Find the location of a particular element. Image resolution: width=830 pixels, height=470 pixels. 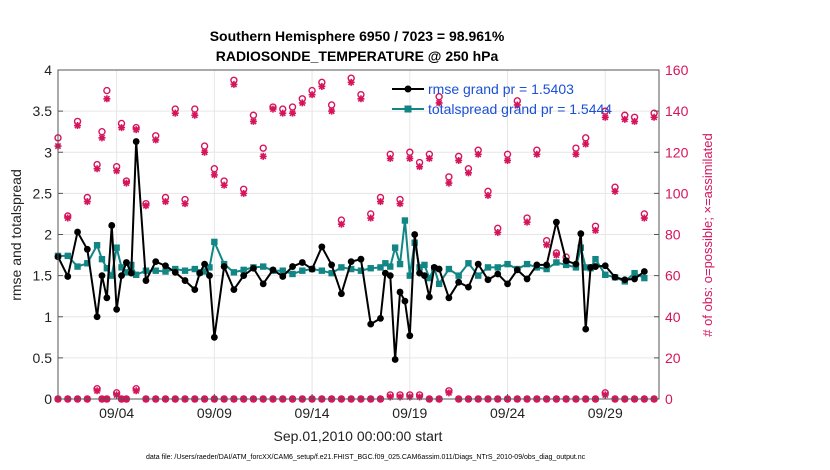

y-tick-label-right: 160 is located at coordinates (677, 70).